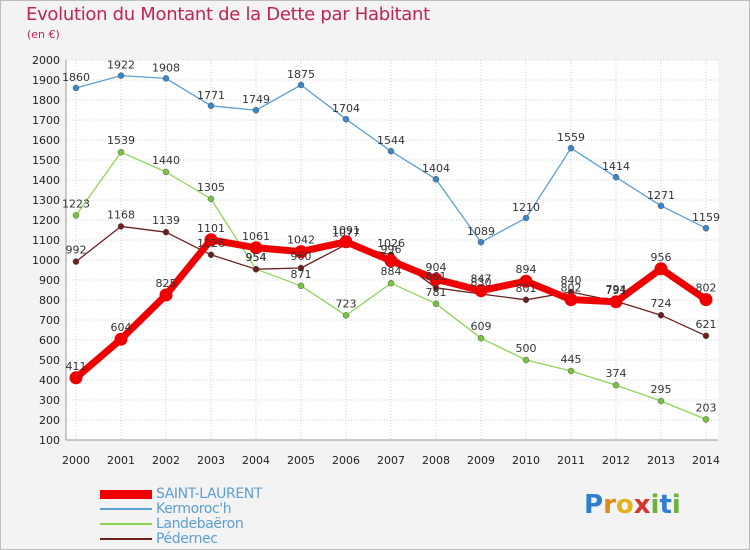  Describe the element at coordinates (256, 460) in the screenshot. I see `x-tick-label: 2004` at that location.